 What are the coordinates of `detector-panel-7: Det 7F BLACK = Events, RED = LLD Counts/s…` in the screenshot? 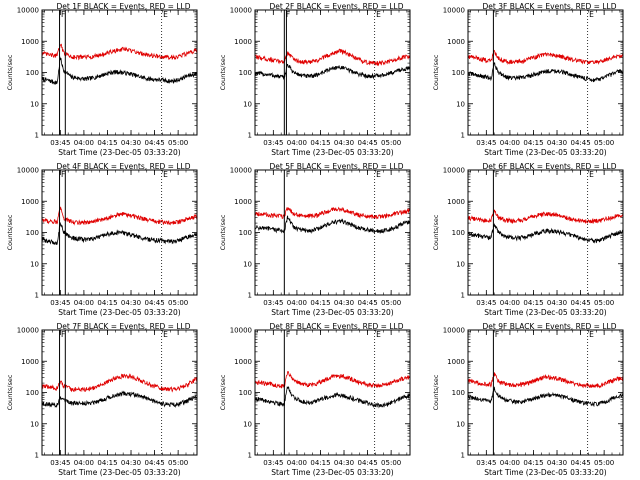 It's located at (102, 399).